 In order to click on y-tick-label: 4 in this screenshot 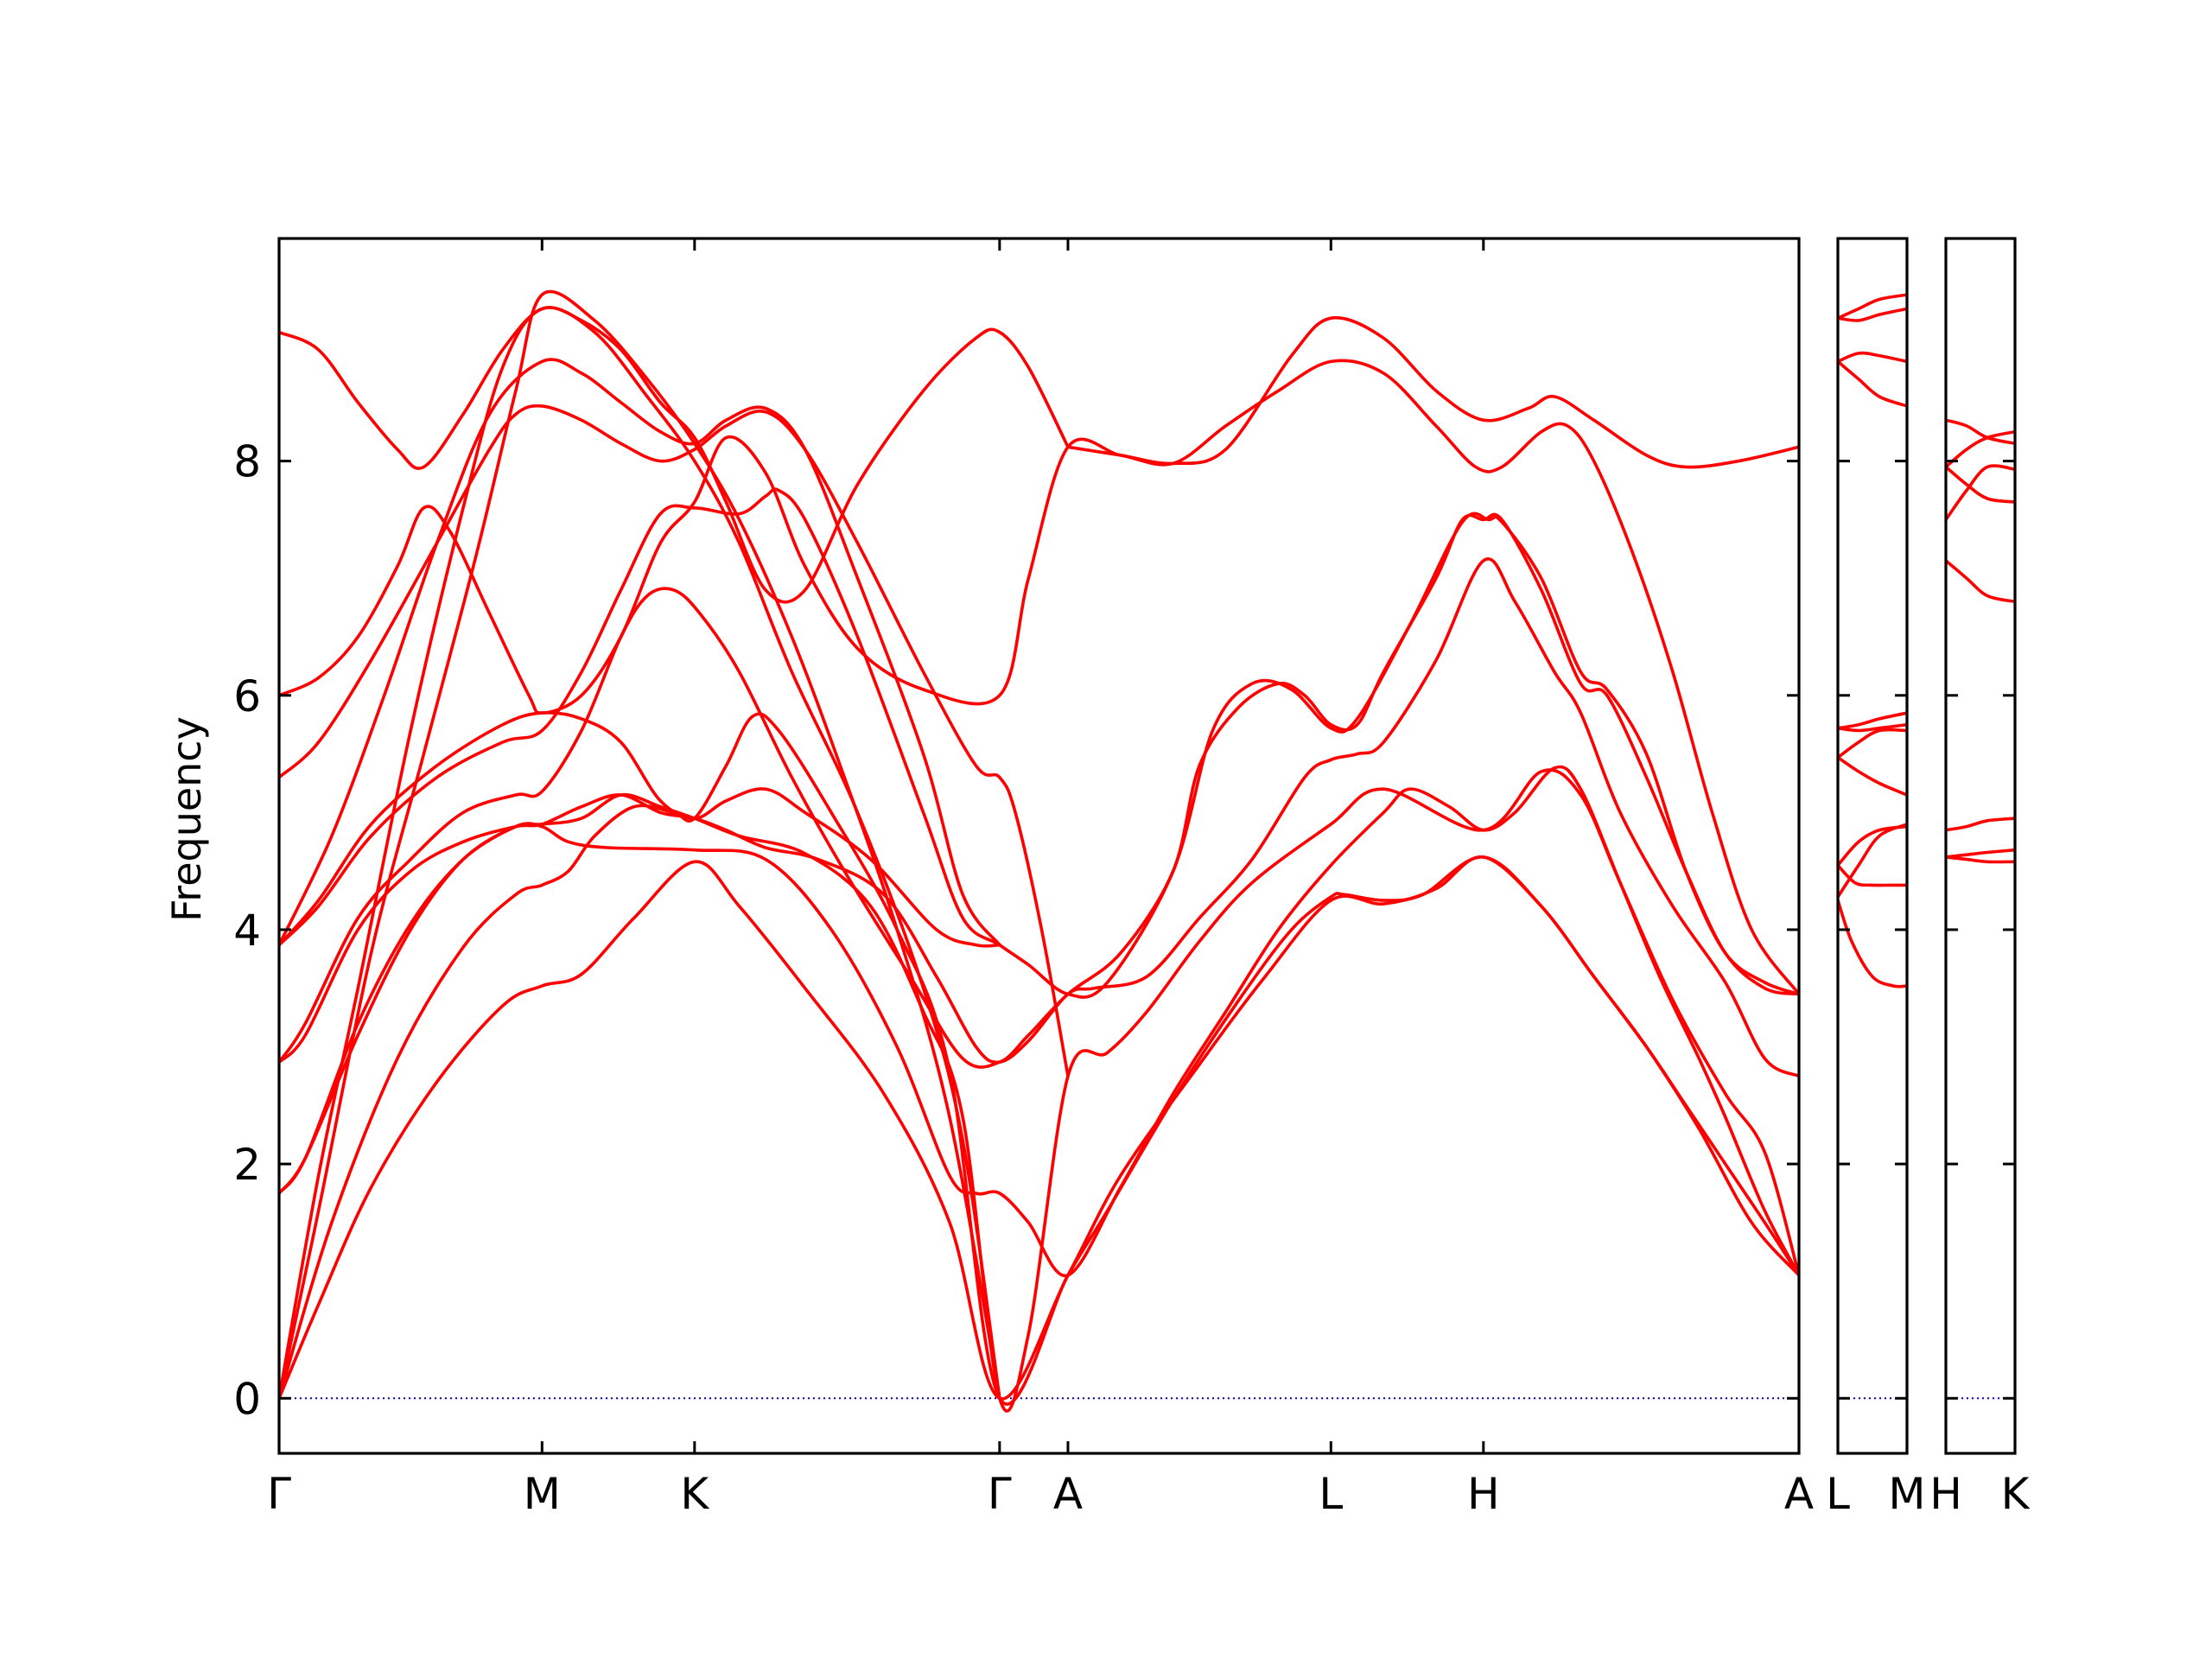, I will do `click(247, 931)`.